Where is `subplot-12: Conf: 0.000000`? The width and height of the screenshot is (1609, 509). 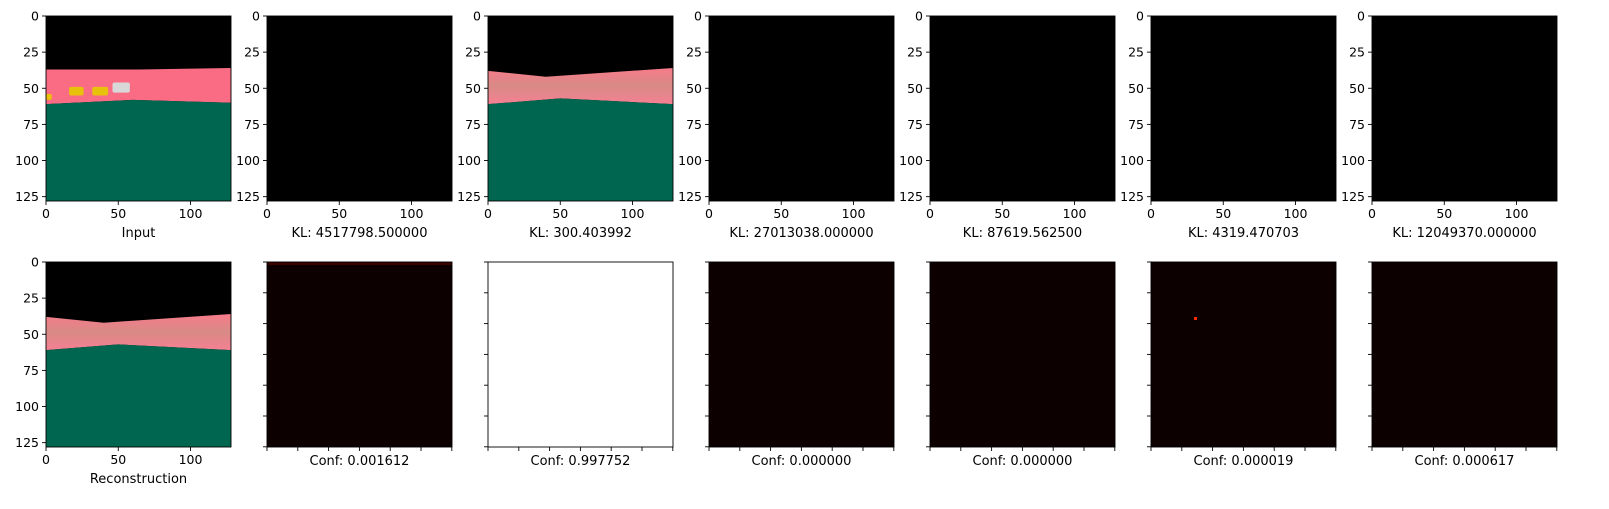
subplot-12: Conf: 0.000000 is located at coordinates (1021, 365).